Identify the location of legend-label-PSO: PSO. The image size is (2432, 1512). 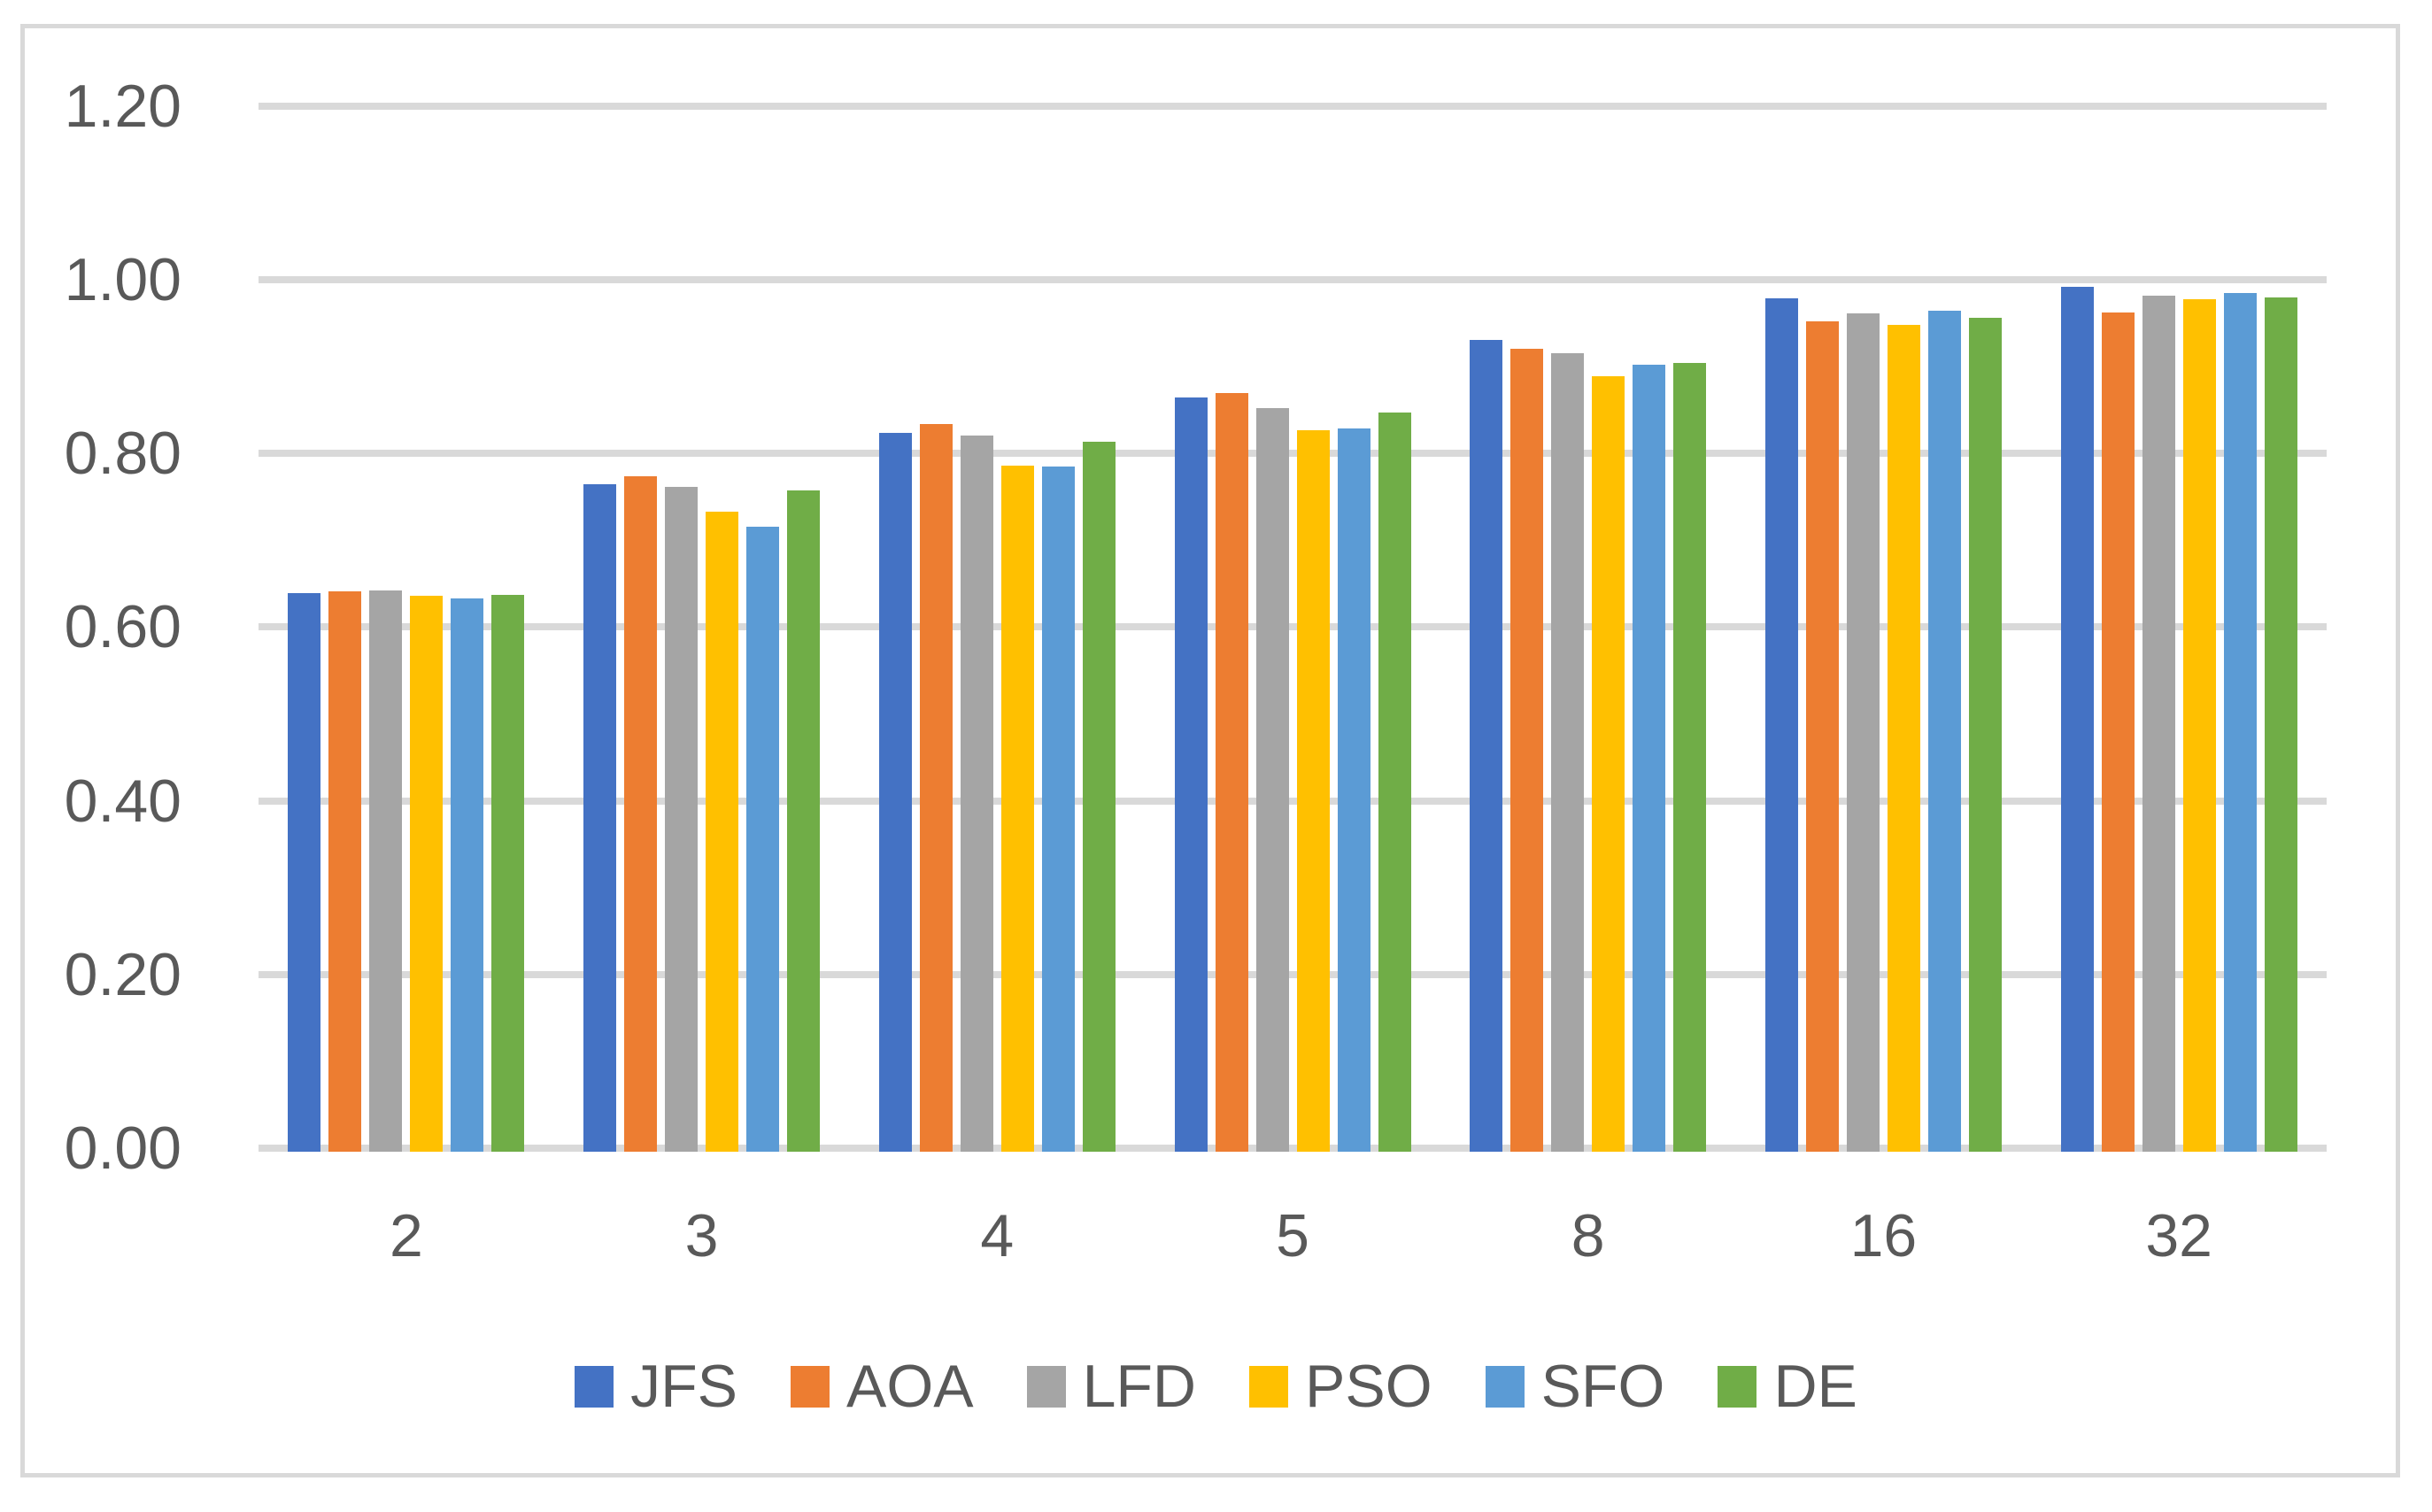
(1368, 1386).